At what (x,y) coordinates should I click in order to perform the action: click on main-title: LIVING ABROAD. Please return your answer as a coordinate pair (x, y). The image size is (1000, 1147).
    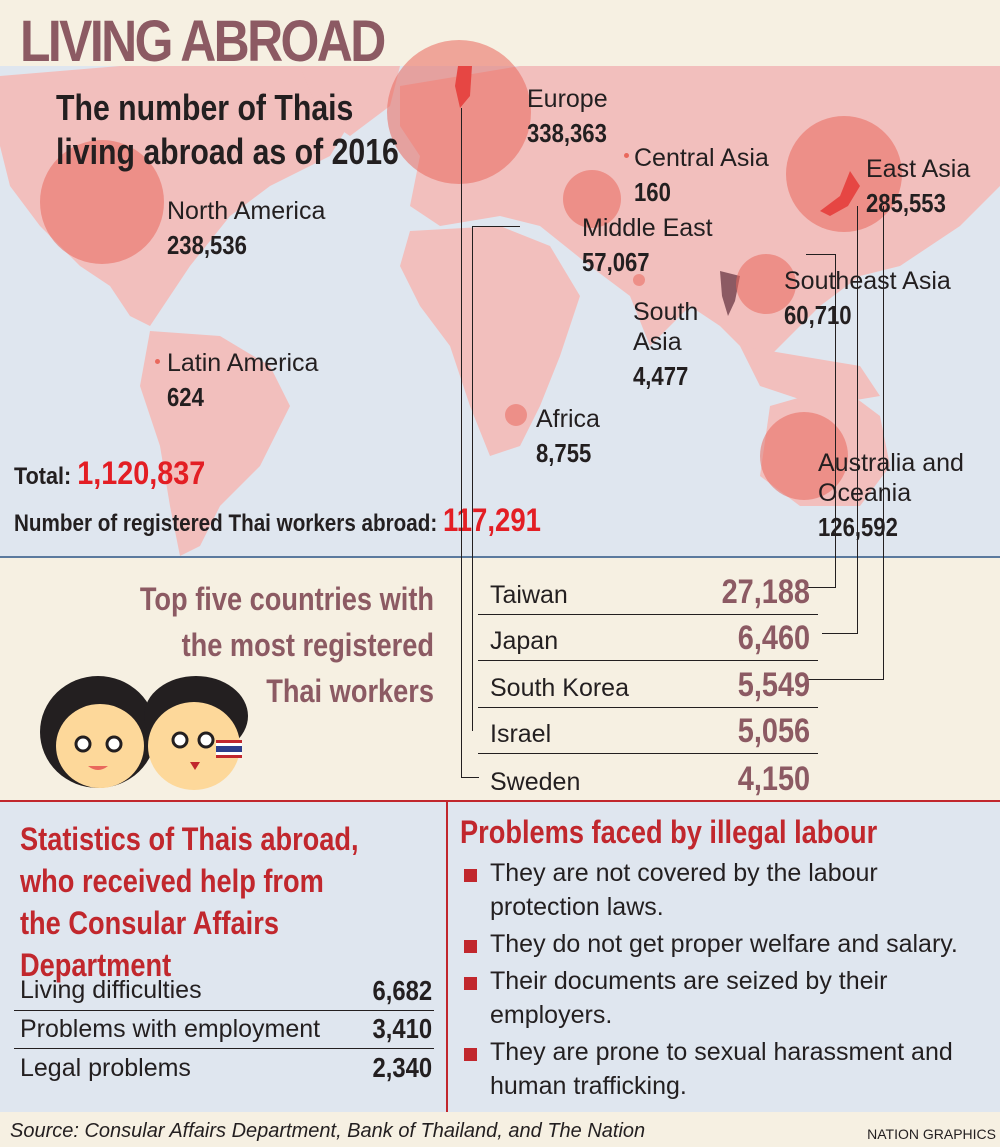
    Looking at the image, I should click on (203, 41).